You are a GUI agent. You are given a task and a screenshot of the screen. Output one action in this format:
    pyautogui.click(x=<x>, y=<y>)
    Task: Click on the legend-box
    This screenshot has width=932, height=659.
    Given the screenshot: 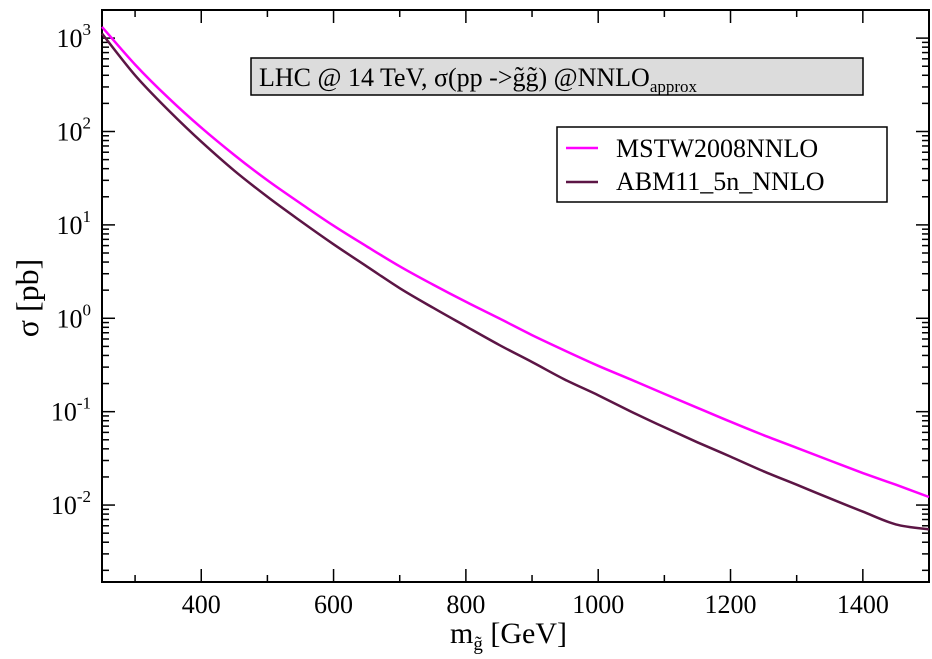 What is the action you would take?
    pyautogui.click(x=722, y=164)
    